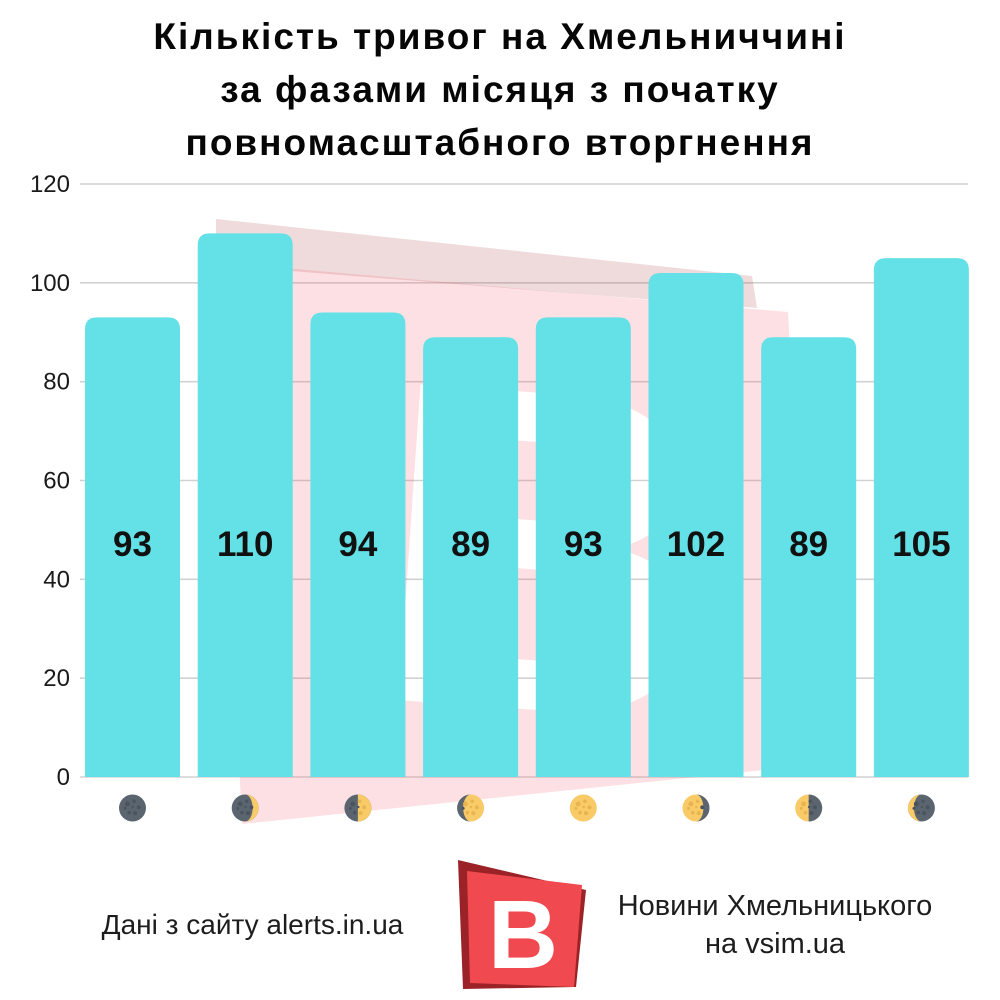 The width and height of the screenshot is (1000, 1000). I want to click on moon-icon-last-quarter, so click(809, 808).